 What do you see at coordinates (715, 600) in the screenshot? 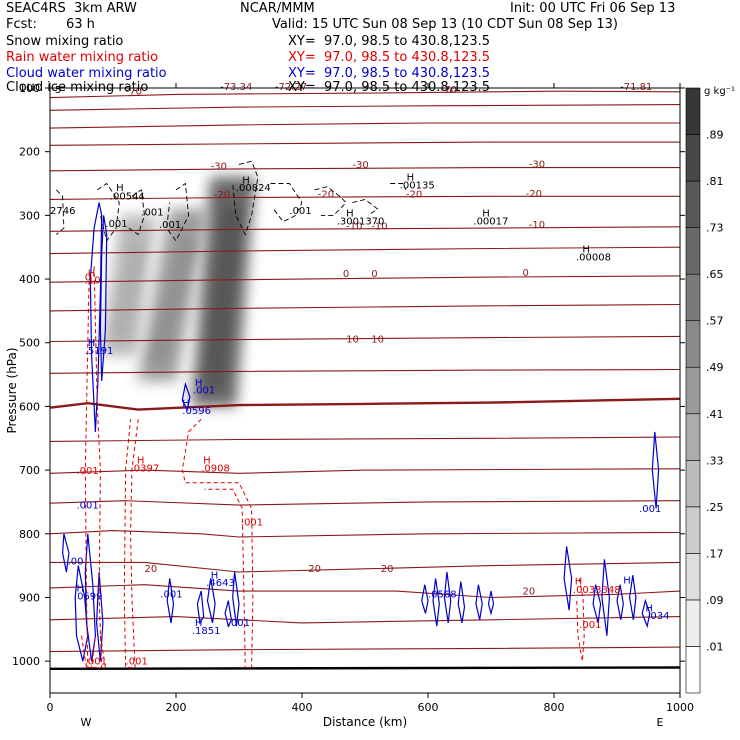
I see `colorbar-tick-label: .09` at bounding box center [715, 600].